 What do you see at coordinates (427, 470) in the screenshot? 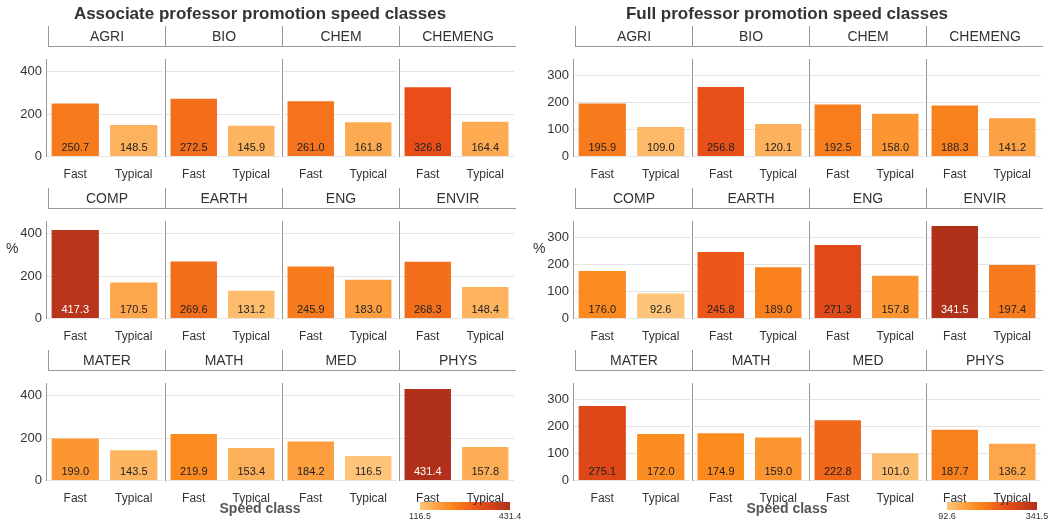
I see `data-label: 431.4` at bounding box center [427, 470].